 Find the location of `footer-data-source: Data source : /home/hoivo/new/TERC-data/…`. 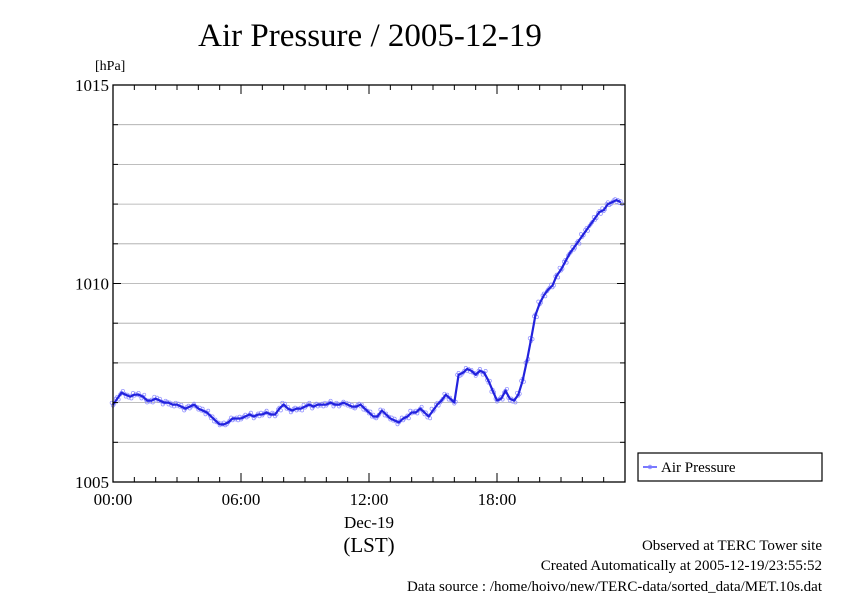

footer-data-source: Data source : /home/hoivo/new/TERC-data/… is located at coordinates (615, 587).